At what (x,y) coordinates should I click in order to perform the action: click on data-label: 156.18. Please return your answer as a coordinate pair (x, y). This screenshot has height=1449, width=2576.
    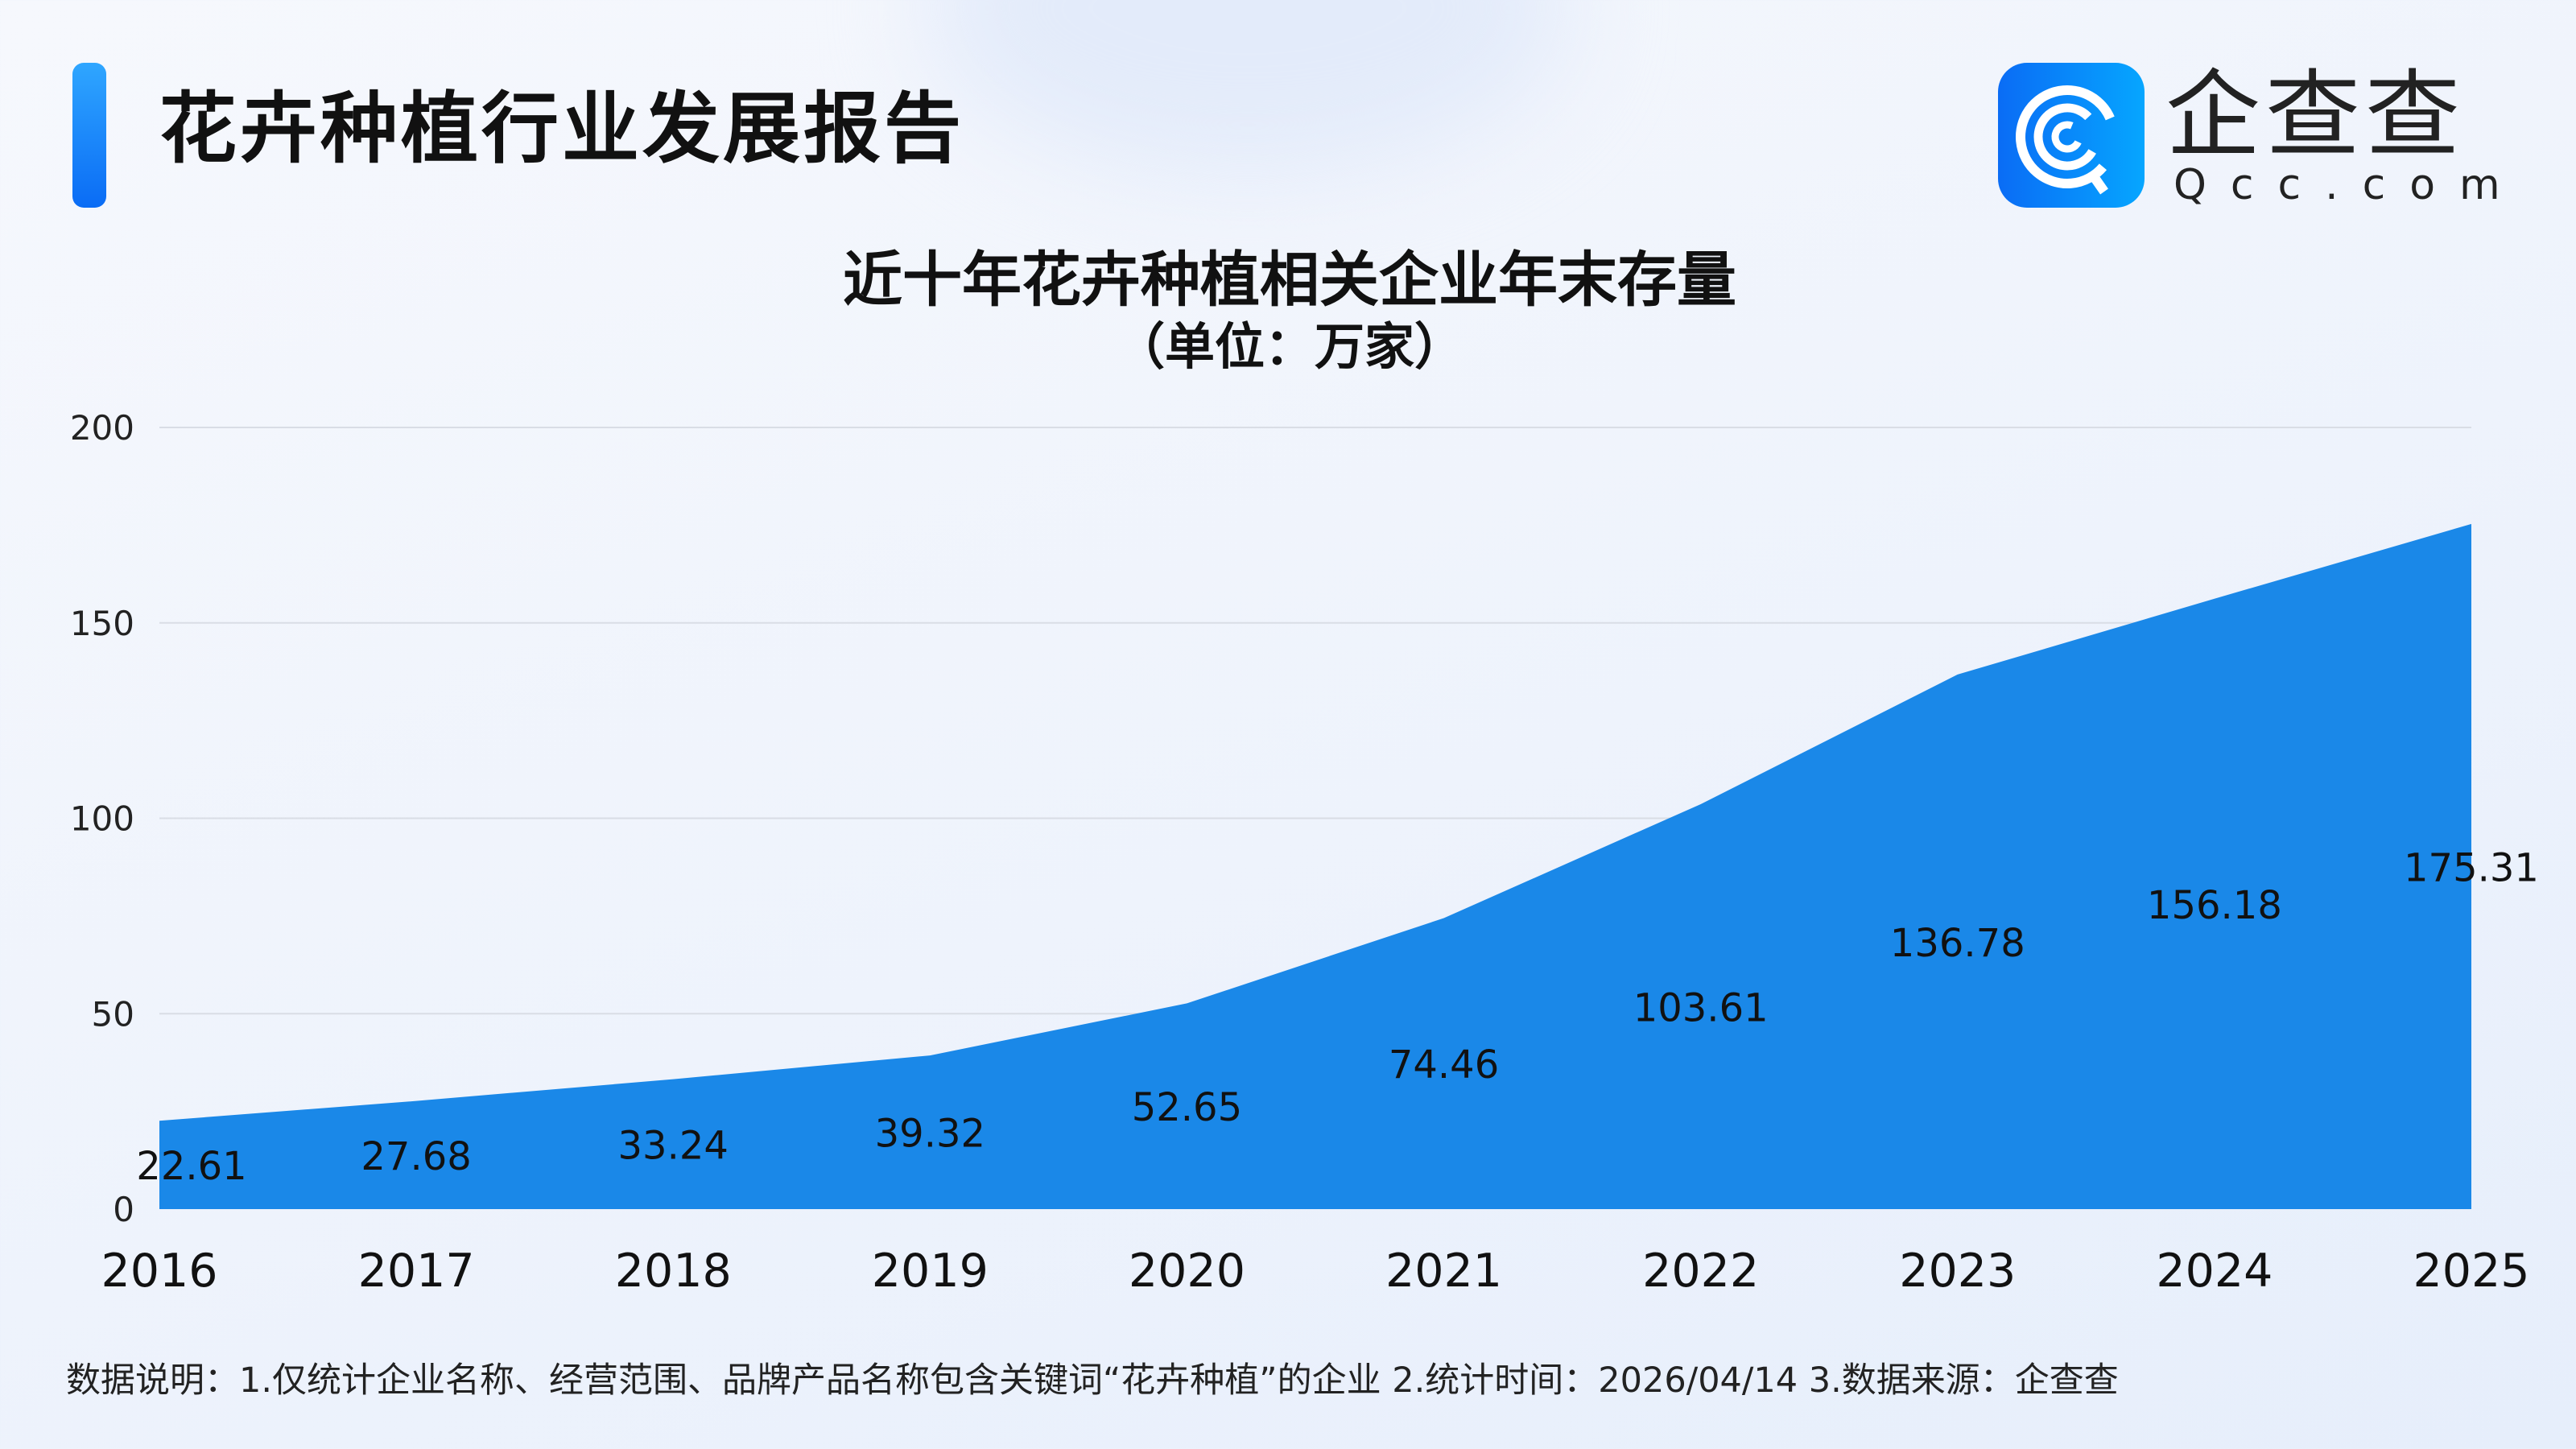
    Looking at the image, I should click on (2214, 905).